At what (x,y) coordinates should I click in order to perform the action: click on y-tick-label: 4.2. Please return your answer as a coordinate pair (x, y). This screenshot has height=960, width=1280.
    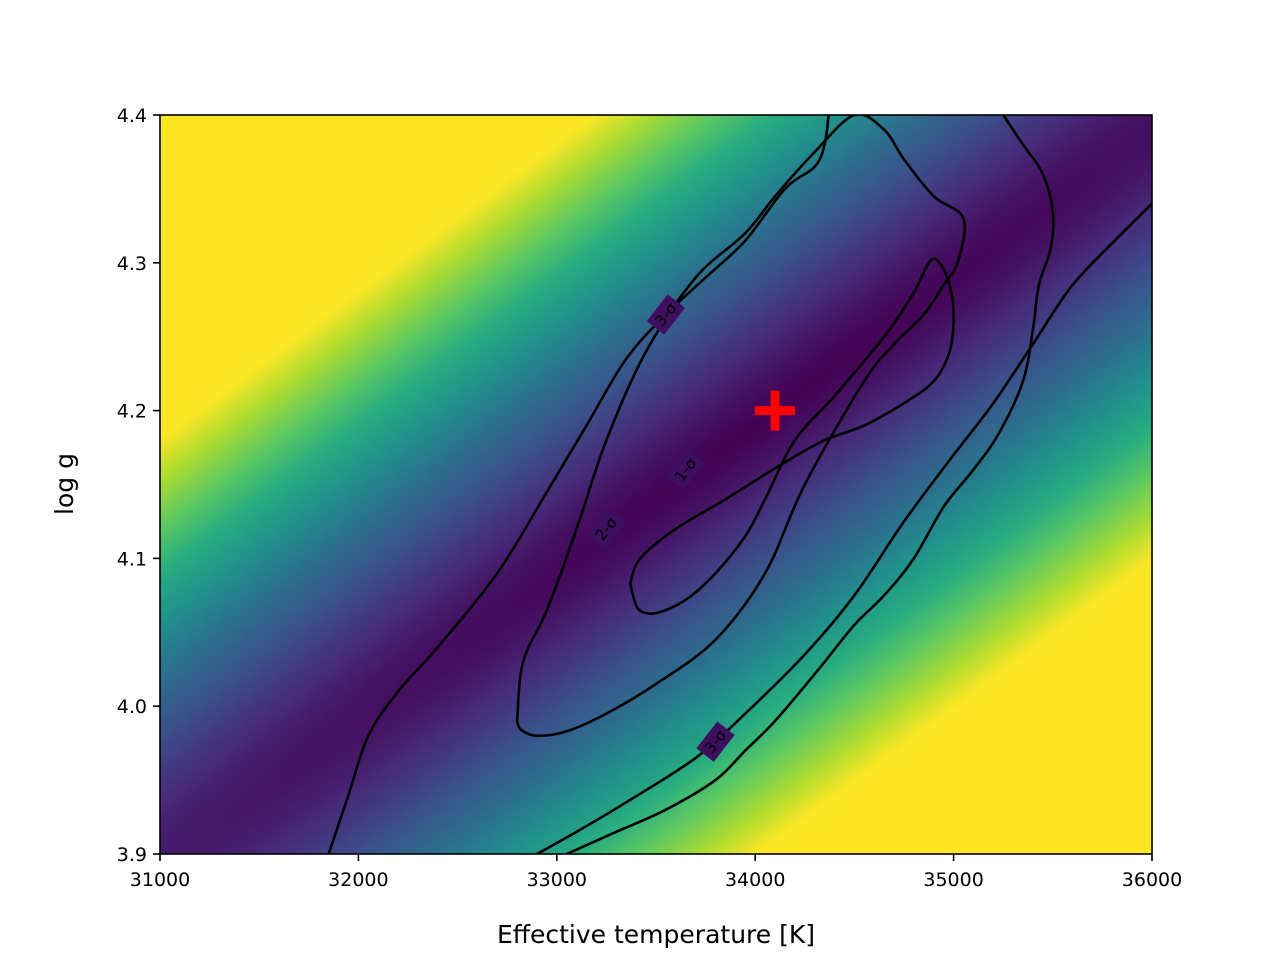
    Looking at the image, I should click on (132, 412).